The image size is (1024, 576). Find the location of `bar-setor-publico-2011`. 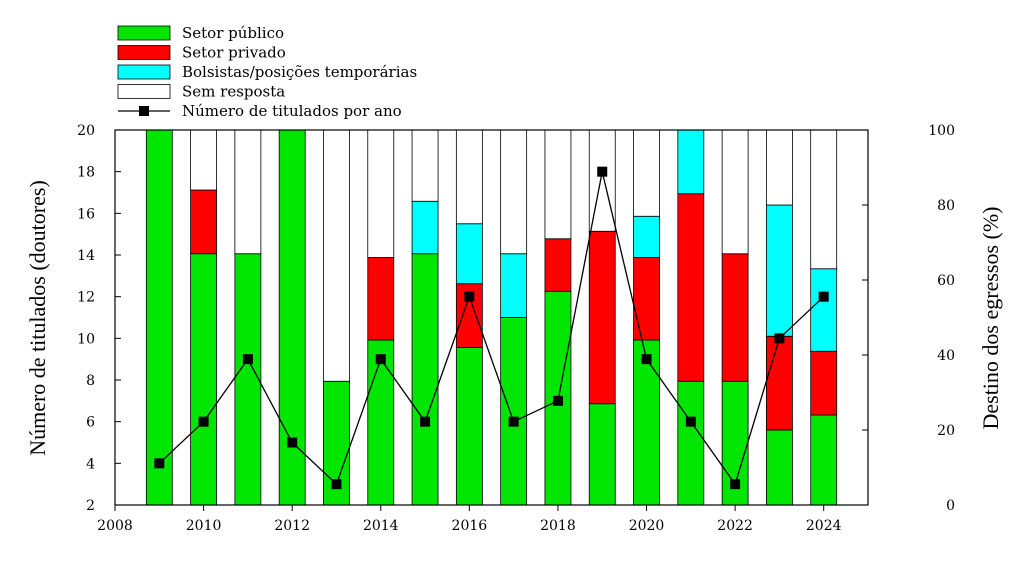

bar-setor-publico-2011 is located at coordinates (248, 379).